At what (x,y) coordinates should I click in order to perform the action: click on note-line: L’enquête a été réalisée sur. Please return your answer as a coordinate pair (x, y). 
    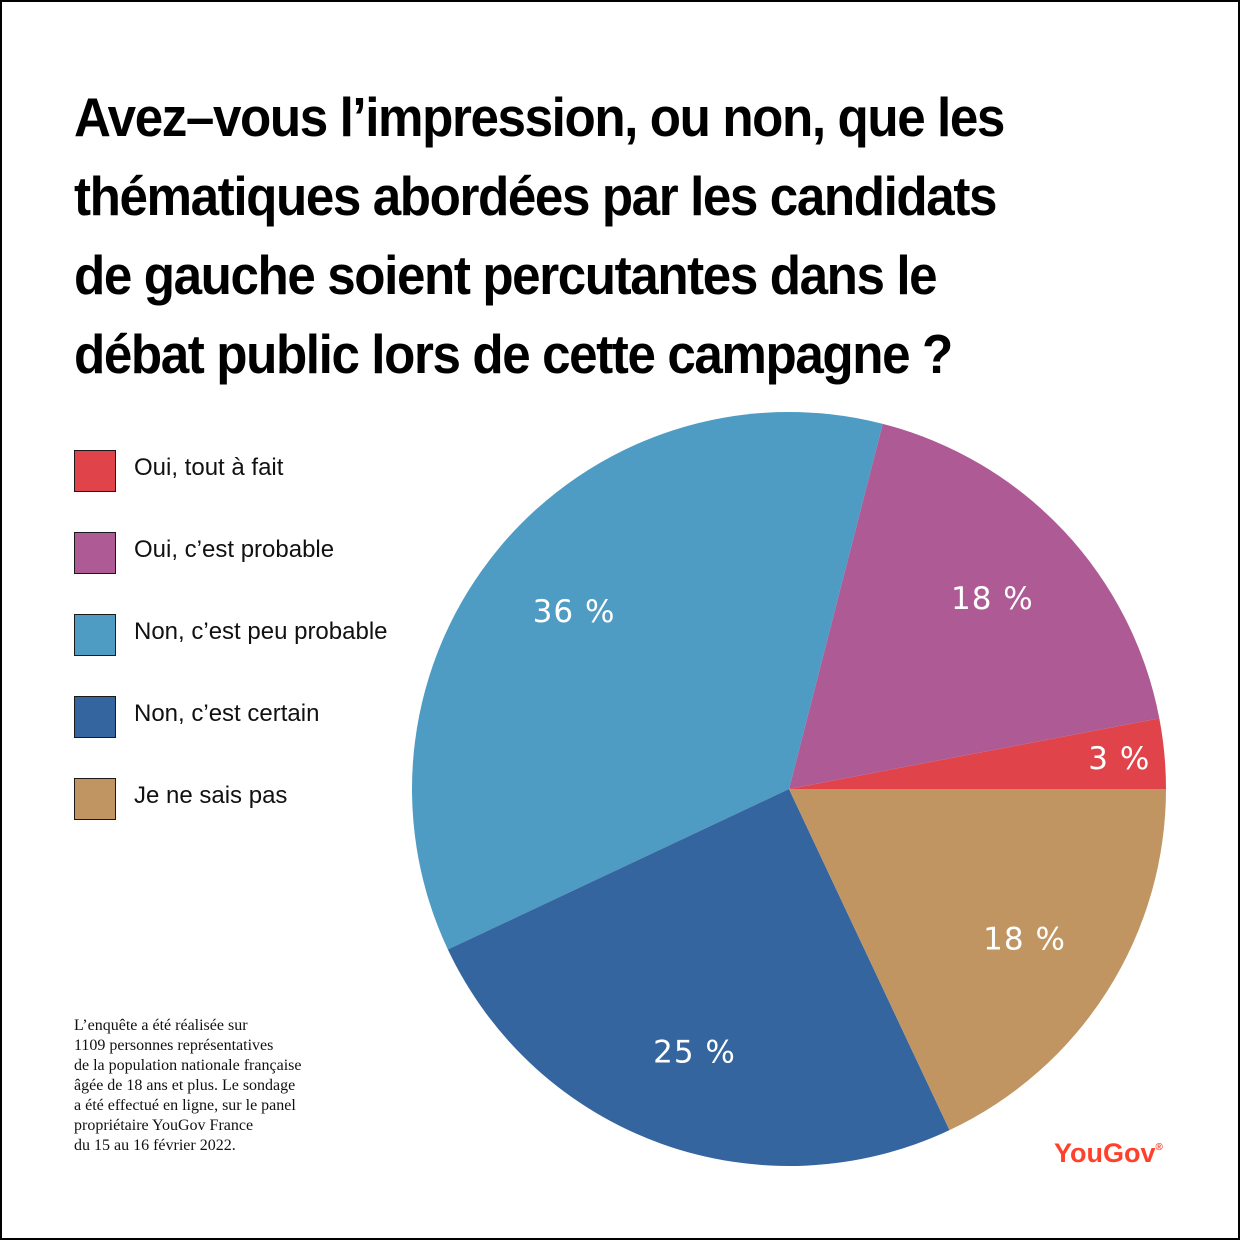
    Looking at the image, I should click on (161, 1025).